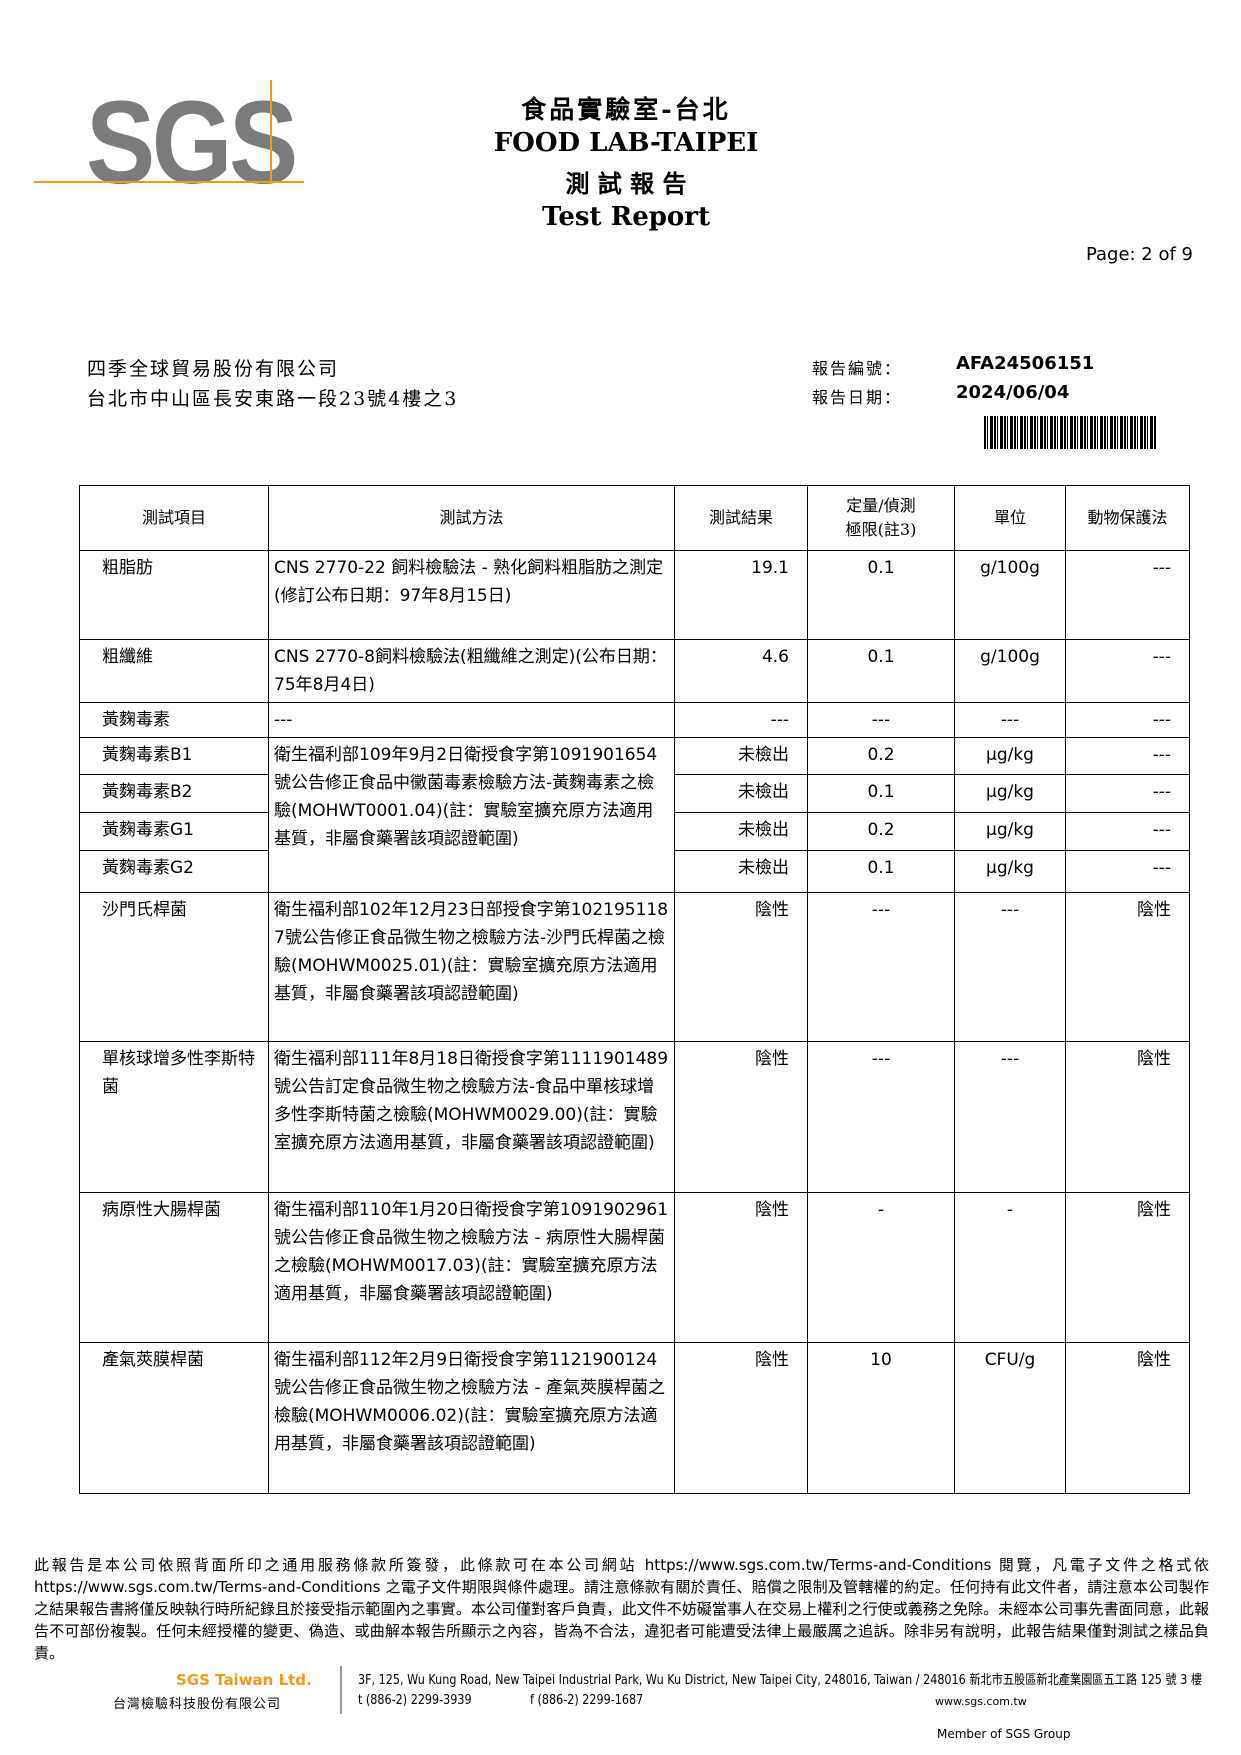 Image resolution: width=1241 pixels, height=1755 pixels. Describe the element at coordinates (1139, 254) in the screenshot. I see `page-number: Page: 2 of 9` at that location.